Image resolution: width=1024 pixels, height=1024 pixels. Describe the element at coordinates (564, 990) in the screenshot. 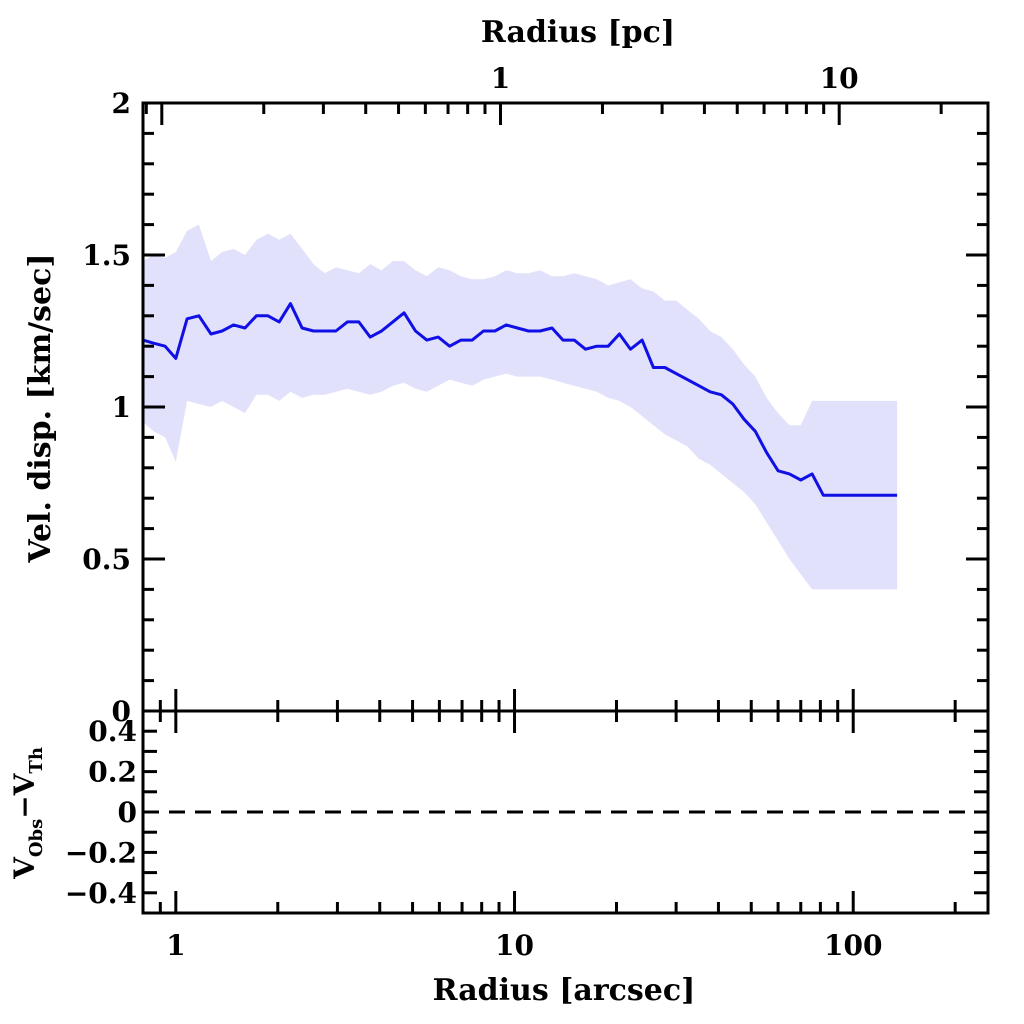

I see `bottom-axis-title: Radius [arcsec]` at that location.